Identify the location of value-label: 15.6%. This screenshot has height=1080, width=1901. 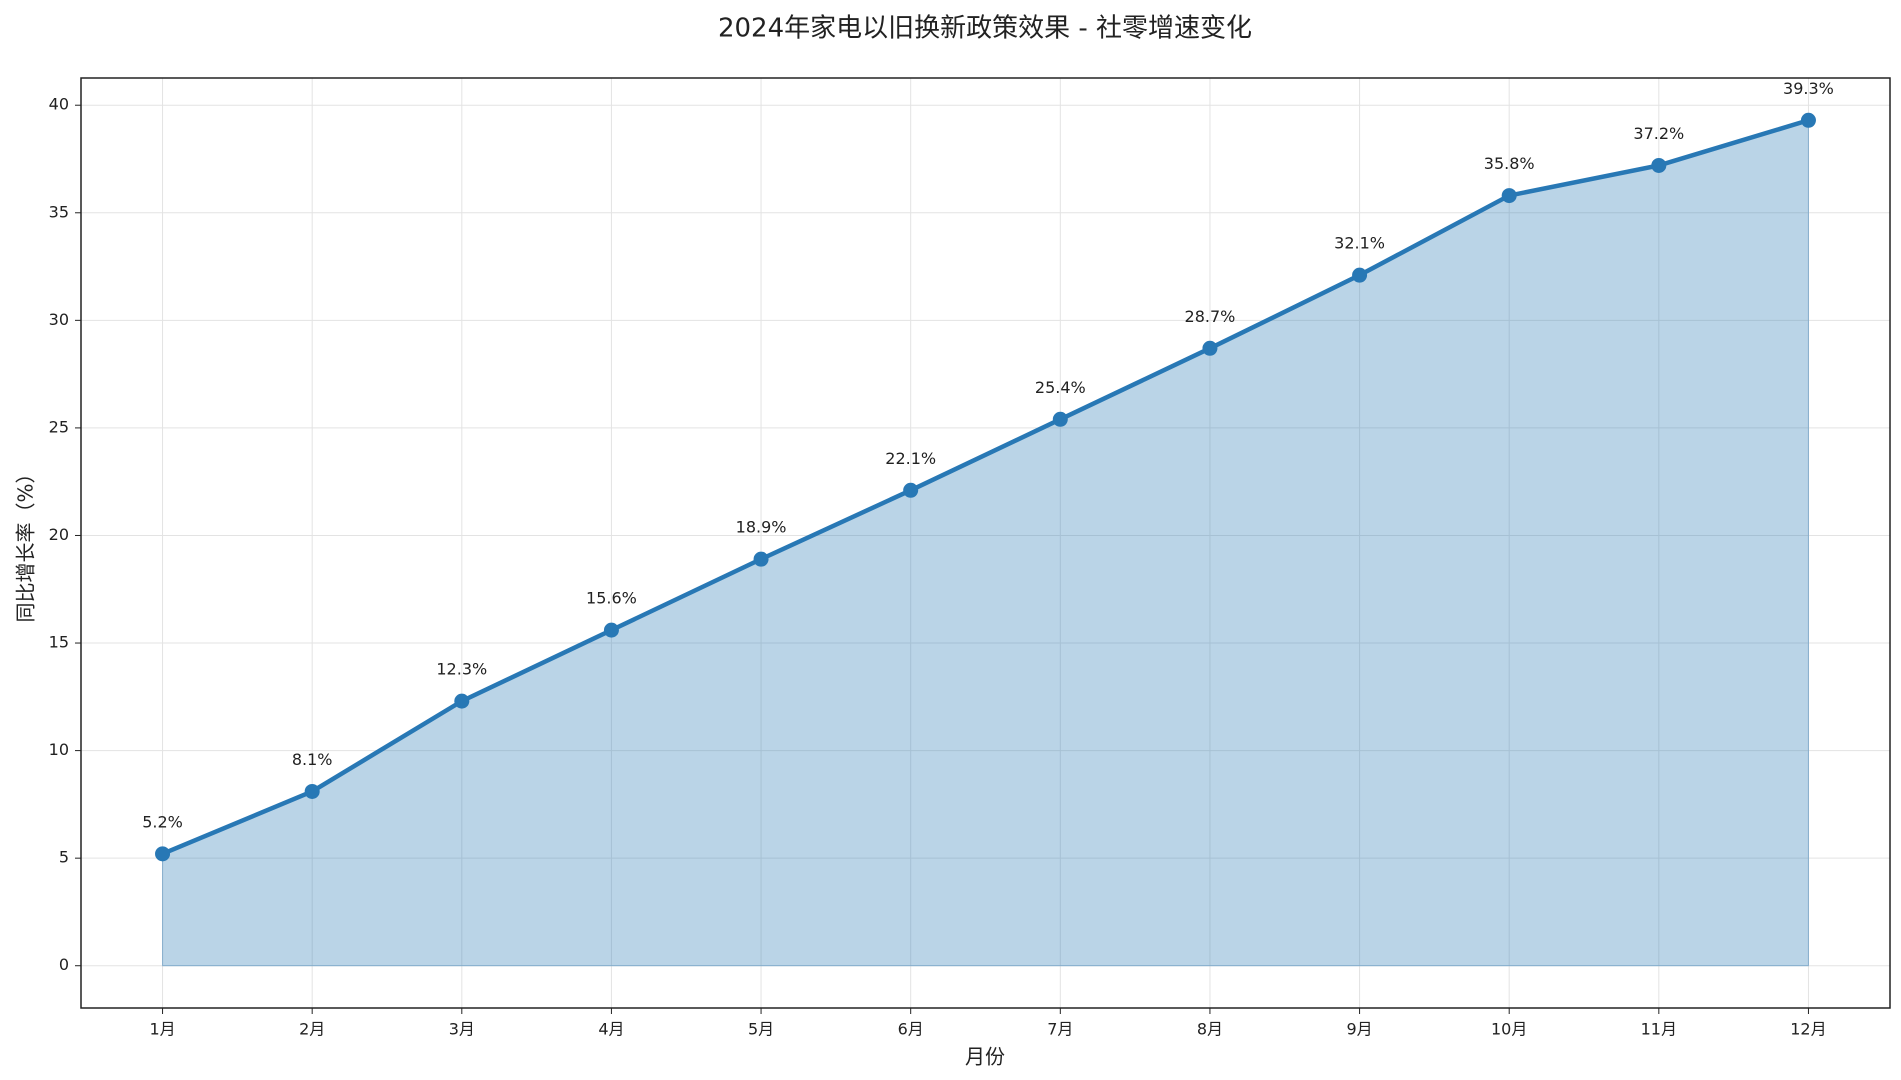
(611, 598).